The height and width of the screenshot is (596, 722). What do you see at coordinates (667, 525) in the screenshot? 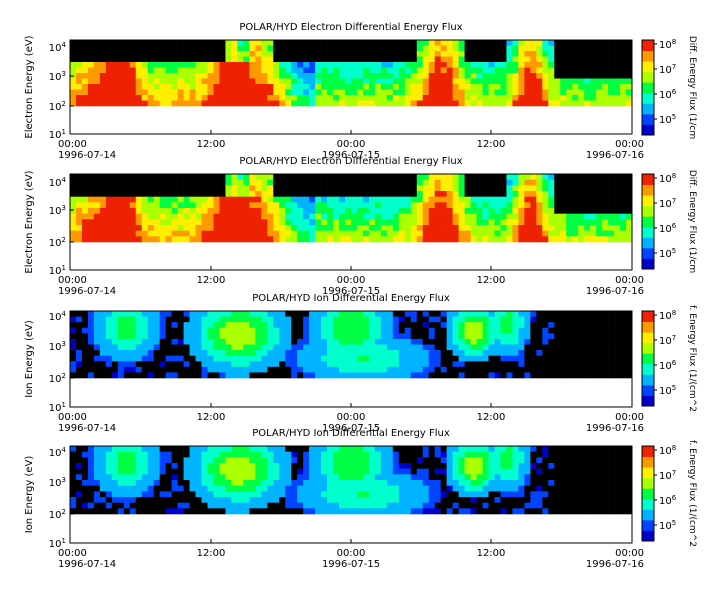
I see `colorbar-tick-label: 105` at bounding box center [667, 525].